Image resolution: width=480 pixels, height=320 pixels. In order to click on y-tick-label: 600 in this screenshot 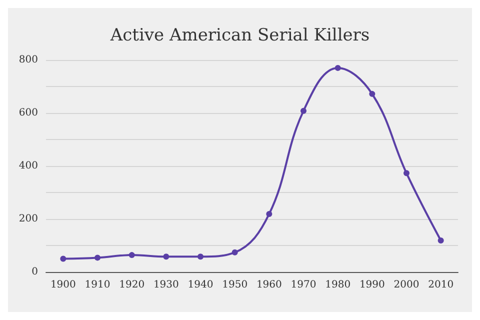, I will do `click(28, 113)`.